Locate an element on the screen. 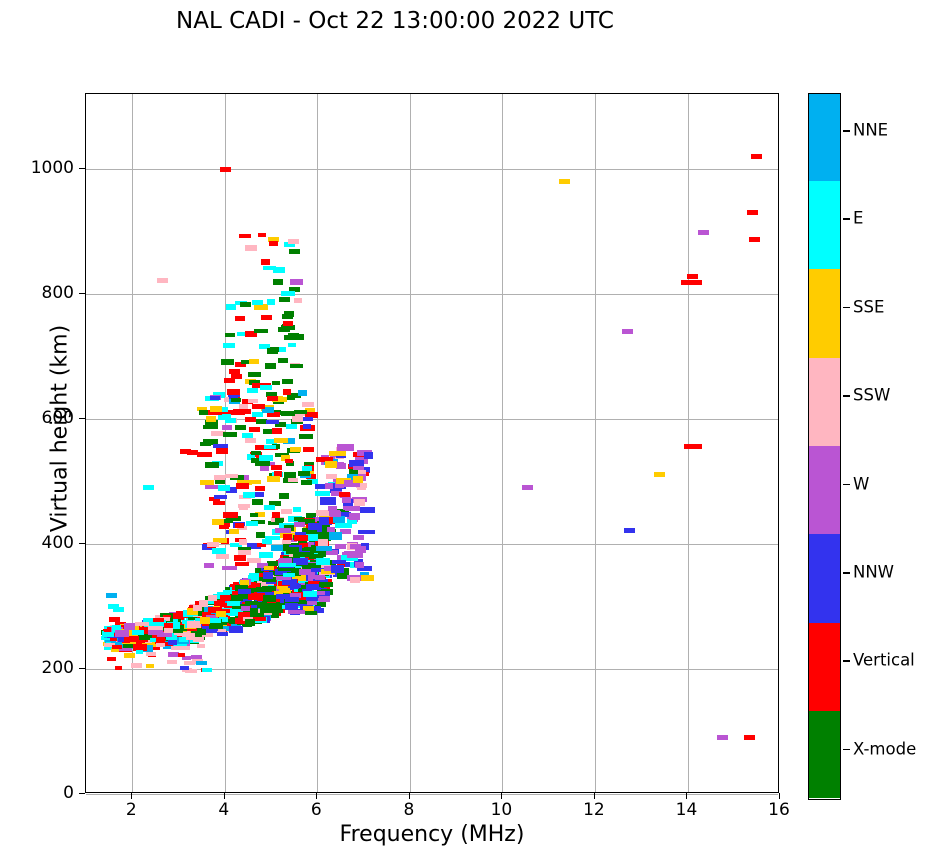  colorbar-tick-x-mode is located at coordinates (846, 749).